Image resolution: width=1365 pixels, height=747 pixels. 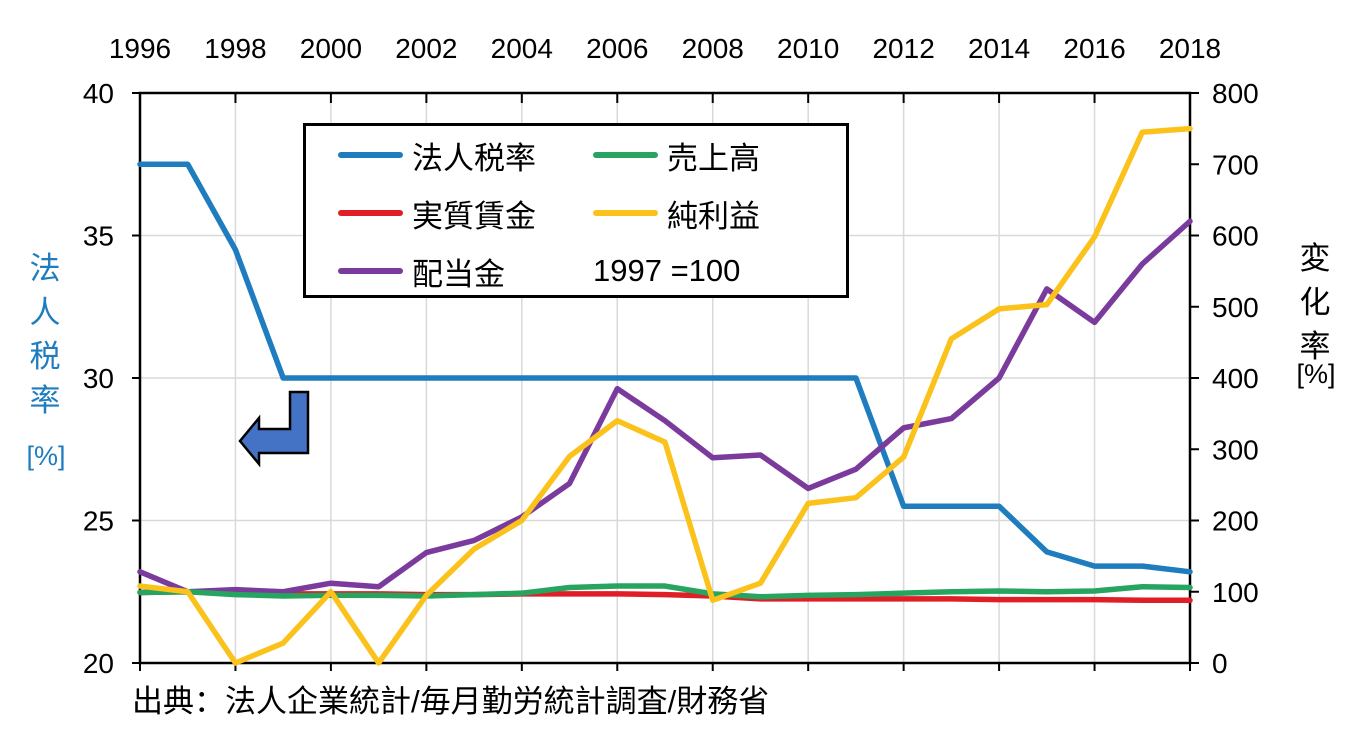 What do you see at coordinates (45, 356) in the screenshot?
I see `axis-title-char: 税` at bounding box center [45, 356].